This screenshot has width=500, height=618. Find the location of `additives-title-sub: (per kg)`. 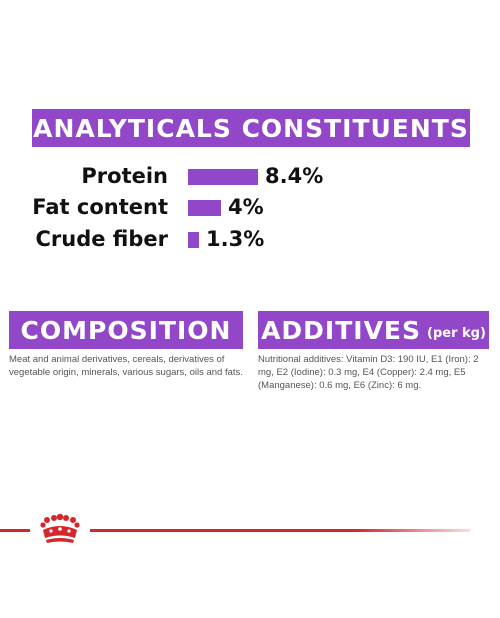

additives-title-sub: (per kg) is located at coordinates (456, 333).